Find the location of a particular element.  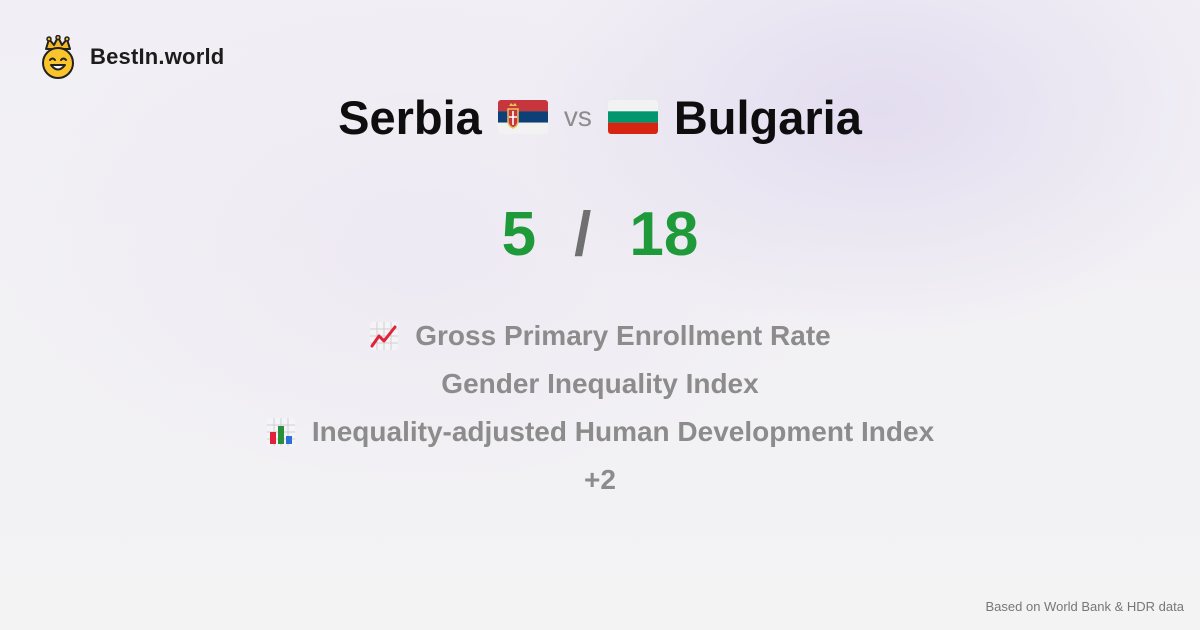

right-score: 18 is located at coordinates (664, 234).